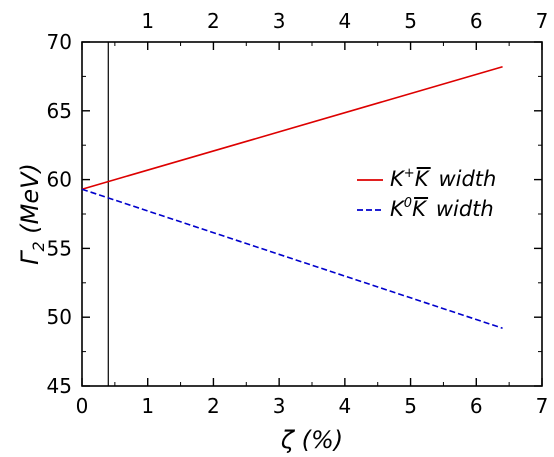 This screenshot has width=554, height=457. What do you see at coordinates (59, 180) in the screenshot?
I see `y-tick-label: 60` at bounding box center [59, 180].